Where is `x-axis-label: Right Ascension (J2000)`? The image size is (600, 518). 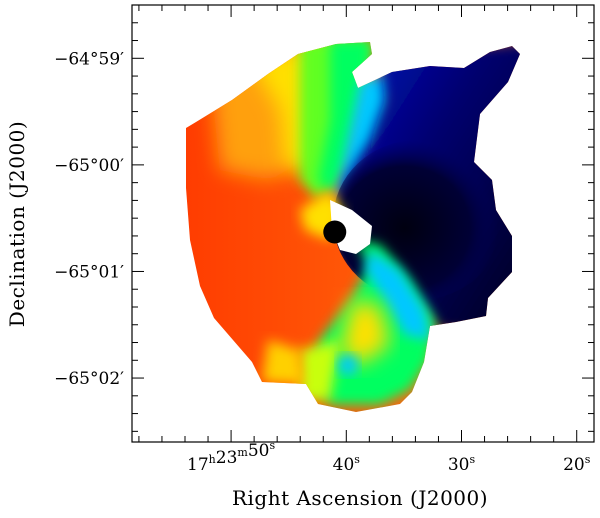
x-axis-label: Right Ascension (J2000) is located at coordinates (360, 498).